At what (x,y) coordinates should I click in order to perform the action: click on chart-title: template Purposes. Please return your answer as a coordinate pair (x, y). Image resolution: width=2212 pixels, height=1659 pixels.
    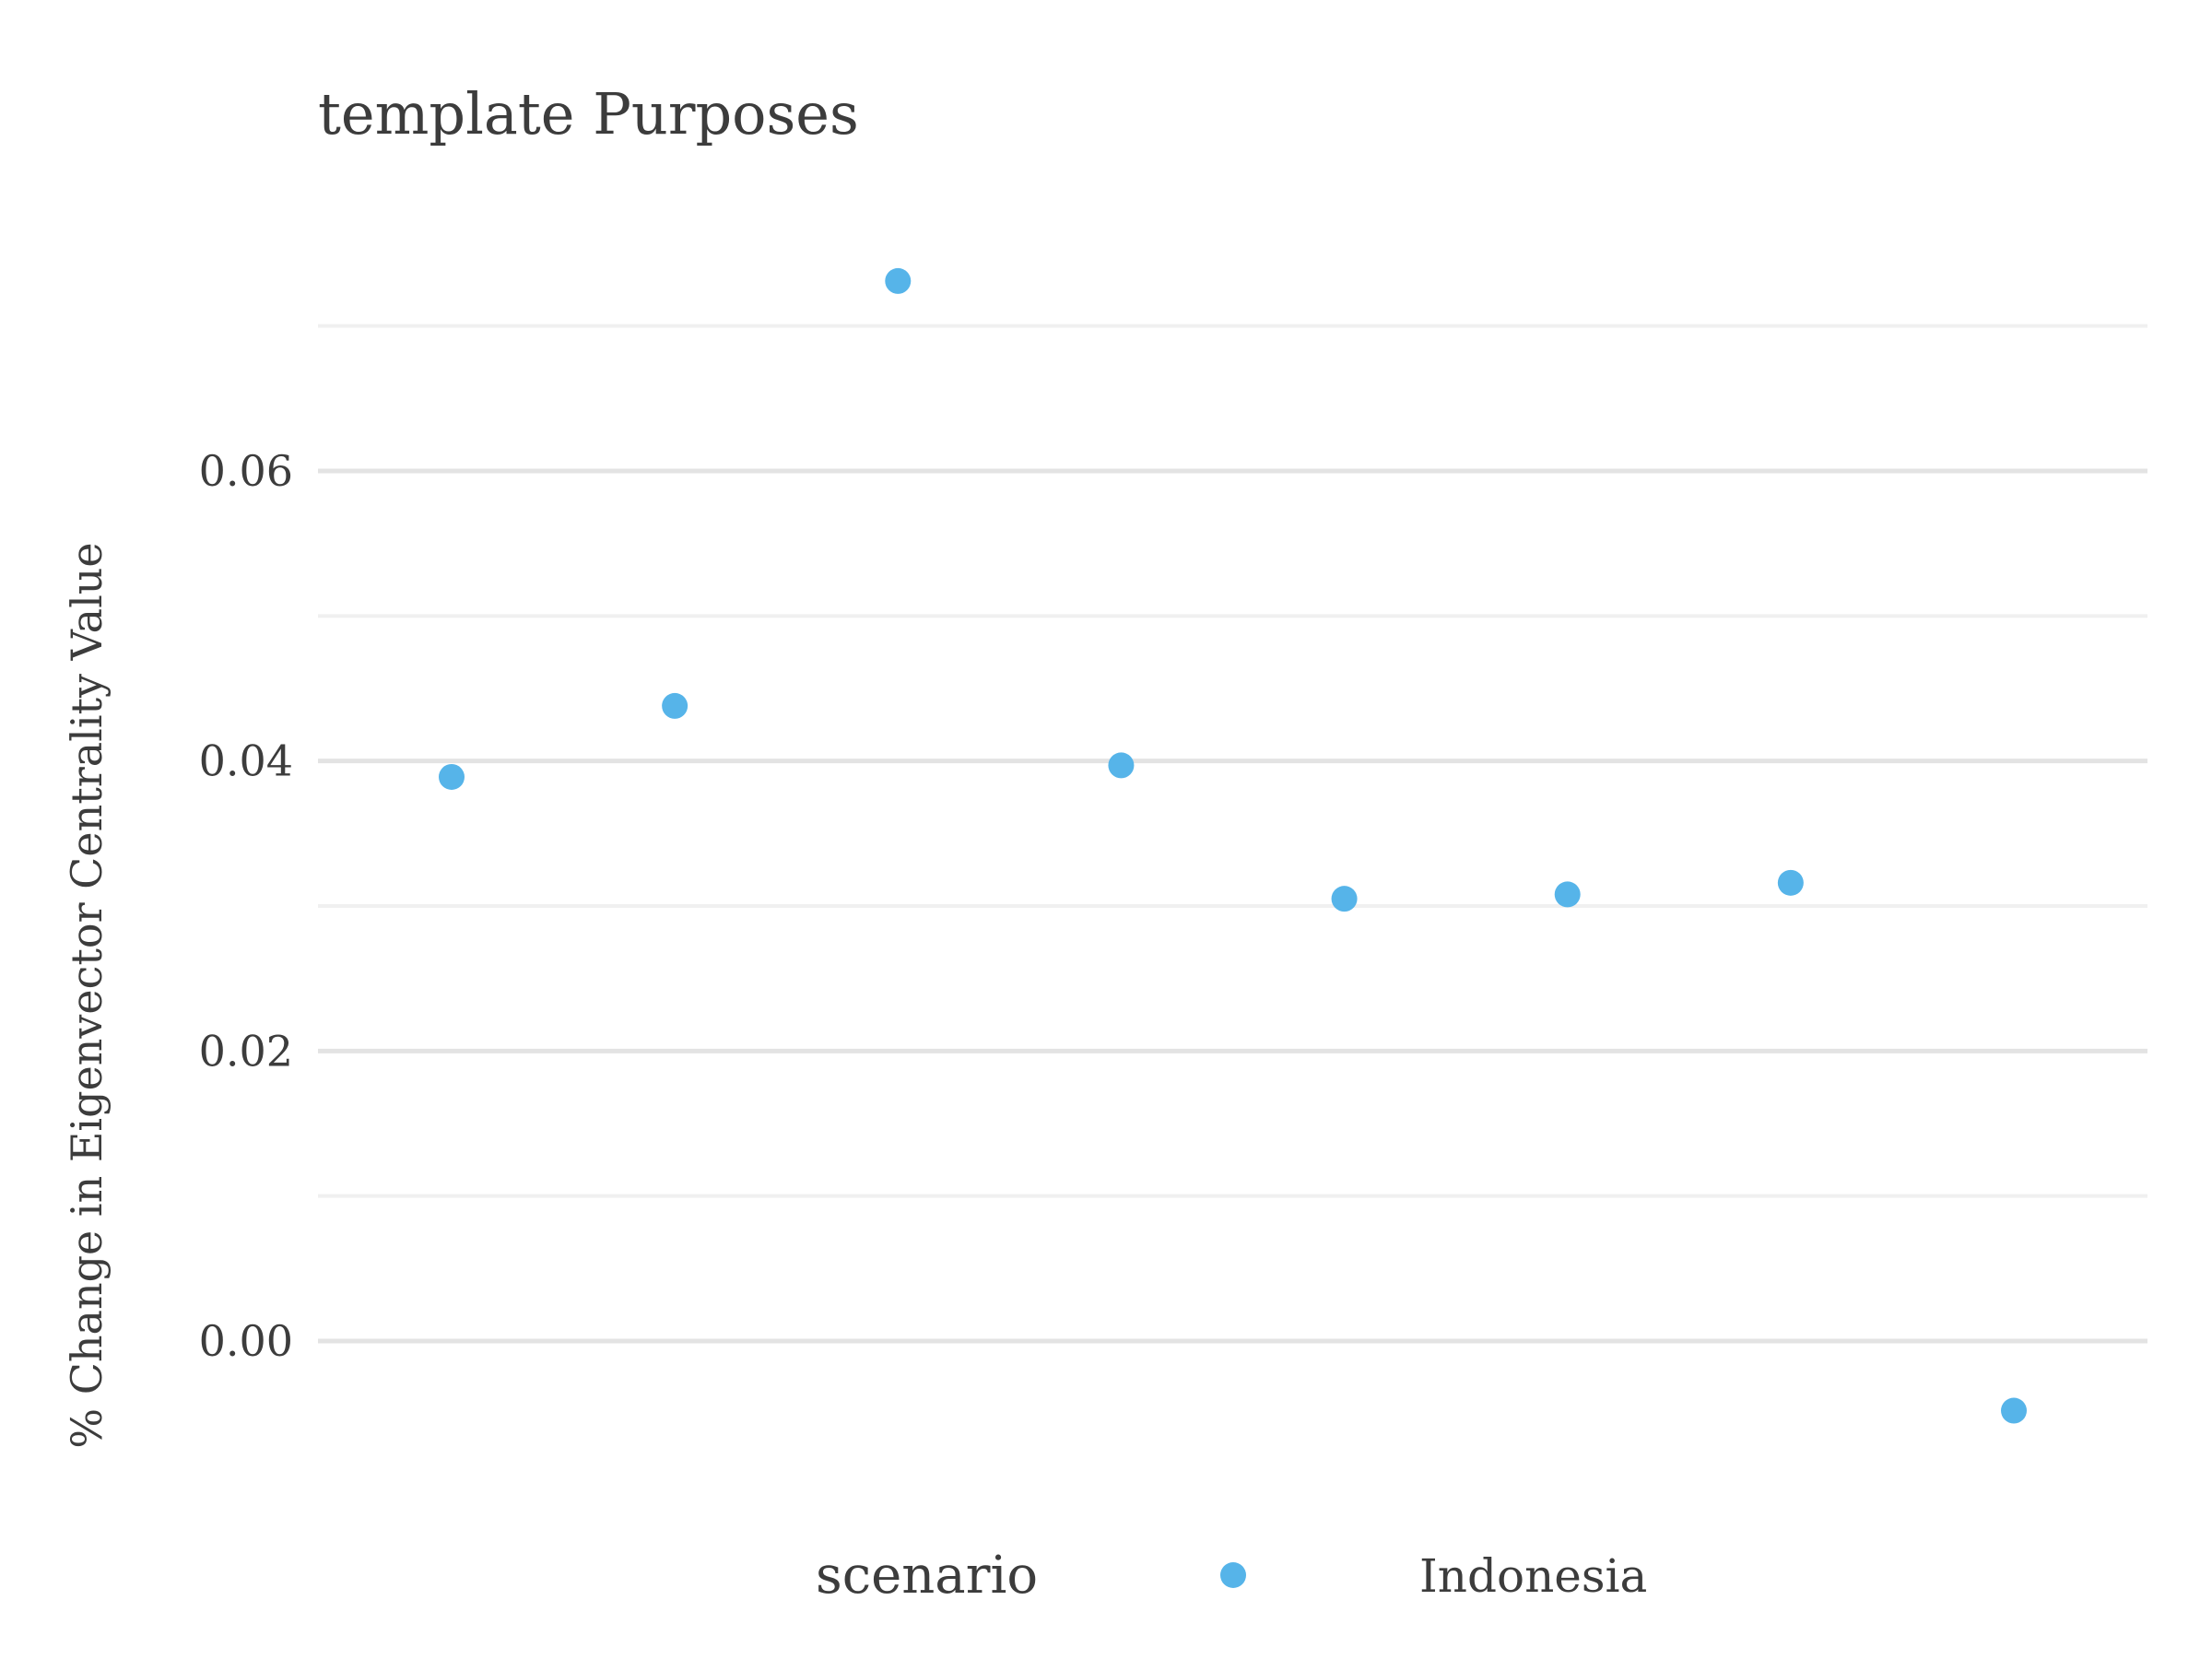
    Looking at the image, I should click on (588, 113).